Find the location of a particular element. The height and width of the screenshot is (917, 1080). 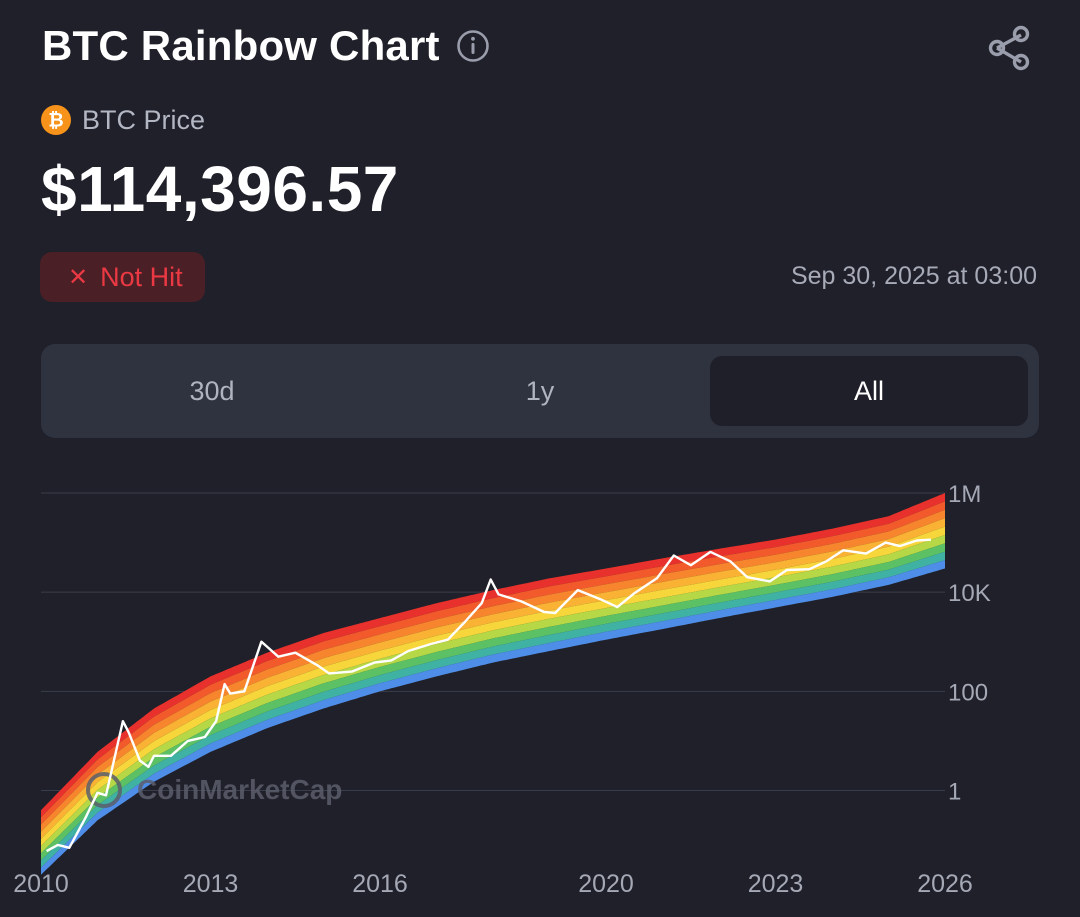

range-tabs: 30d 1y All is located at coordinates (540, 391).